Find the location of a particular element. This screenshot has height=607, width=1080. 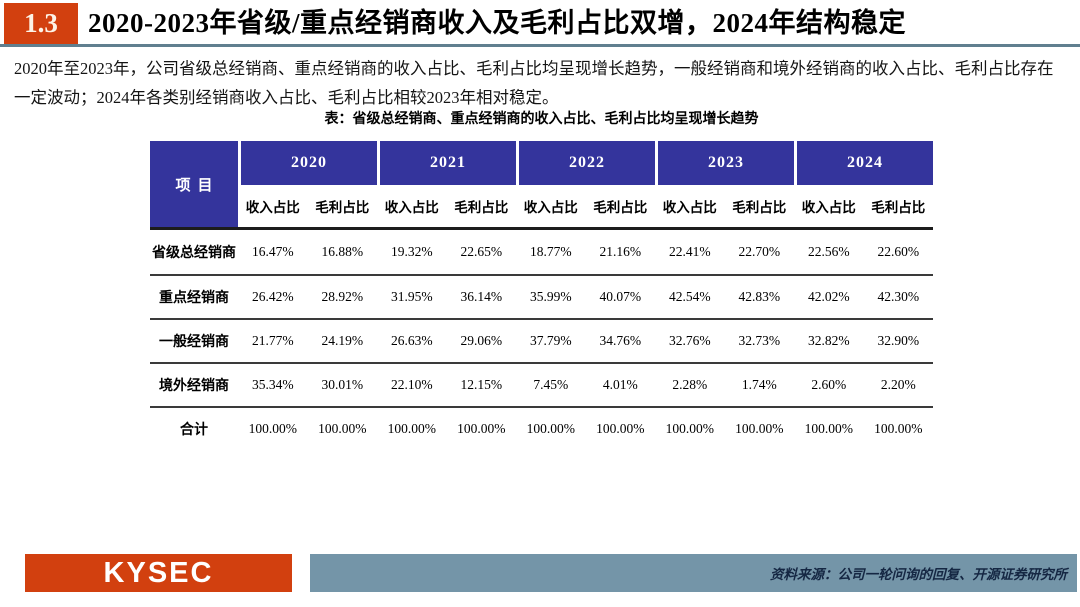

table-cell-value: 30.01% is located at coordinates (342, 384).